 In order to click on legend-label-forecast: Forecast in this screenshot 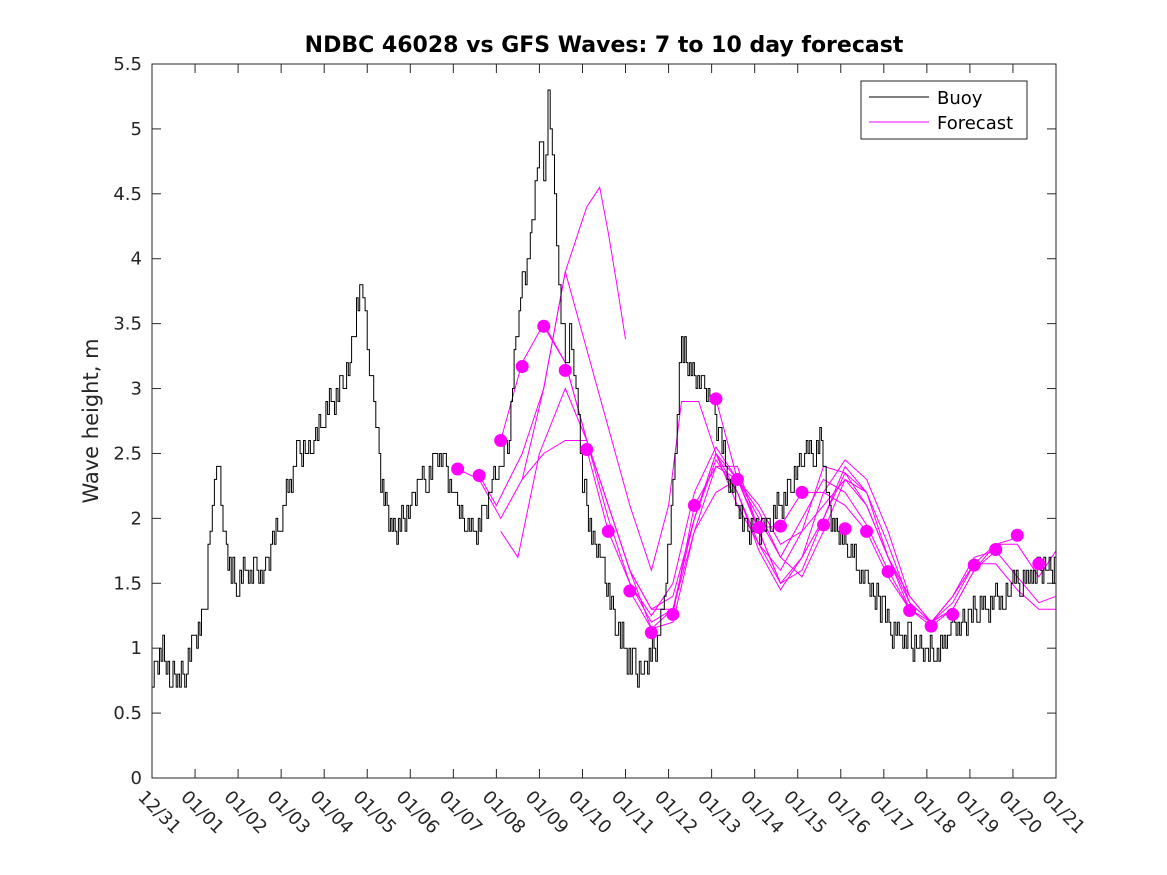, I will do `click(975, 123)`.